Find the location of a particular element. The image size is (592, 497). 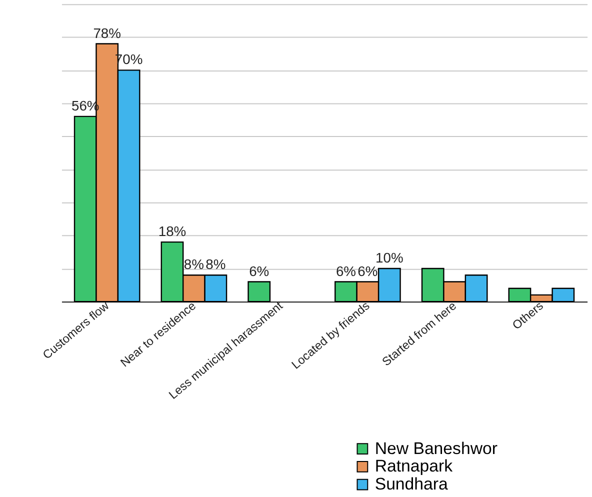

legend-label: Ratnapark is located at coordinates (414, 466).